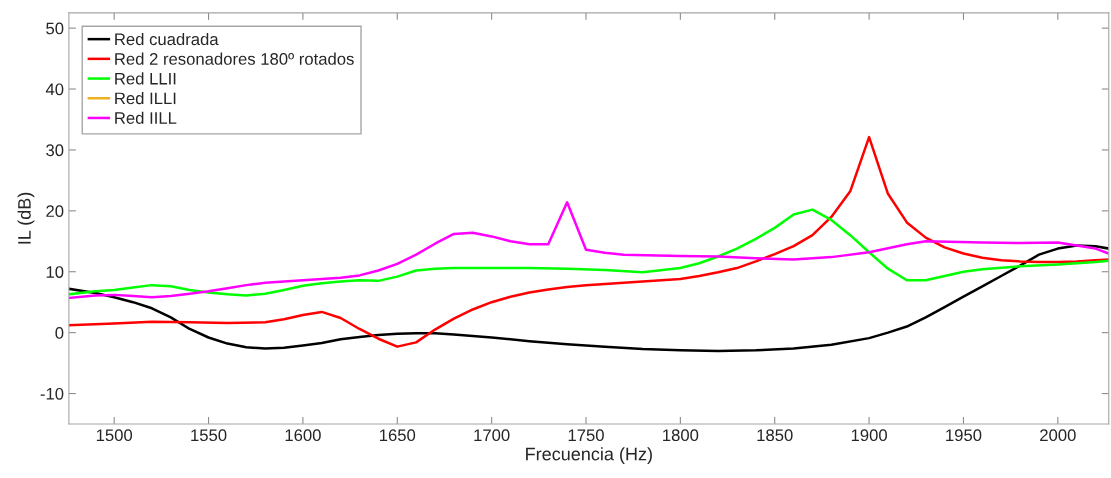 Image resolution: width=1111 pixels, height=478 pixels. What do you see at coordinates (303, 435) in the screenshot?
I see `x-tick-label: 1600` at bounding box center [303, 435].